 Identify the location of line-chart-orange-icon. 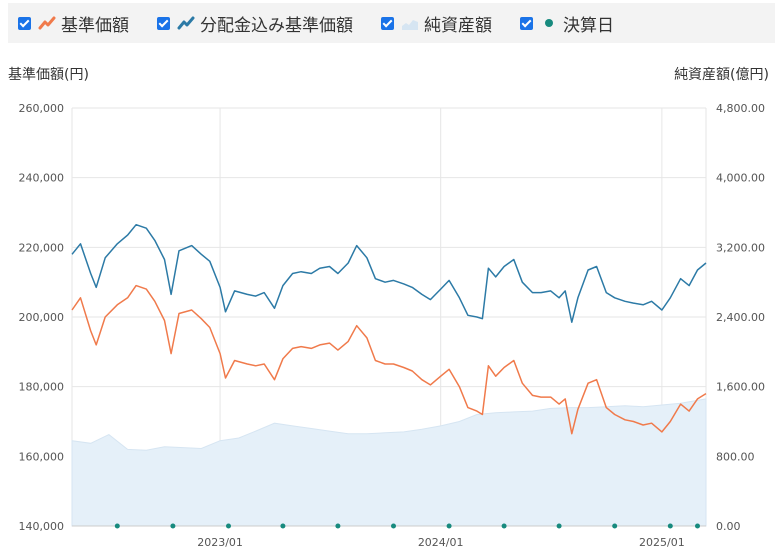
(47, 23).